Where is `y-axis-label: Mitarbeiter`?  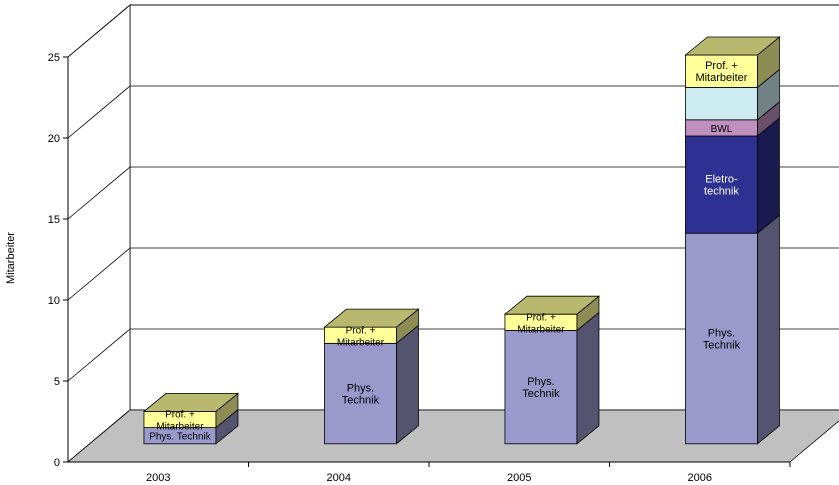
y-axis-label: Mitarbeiter is located at coordinates (11, 258).